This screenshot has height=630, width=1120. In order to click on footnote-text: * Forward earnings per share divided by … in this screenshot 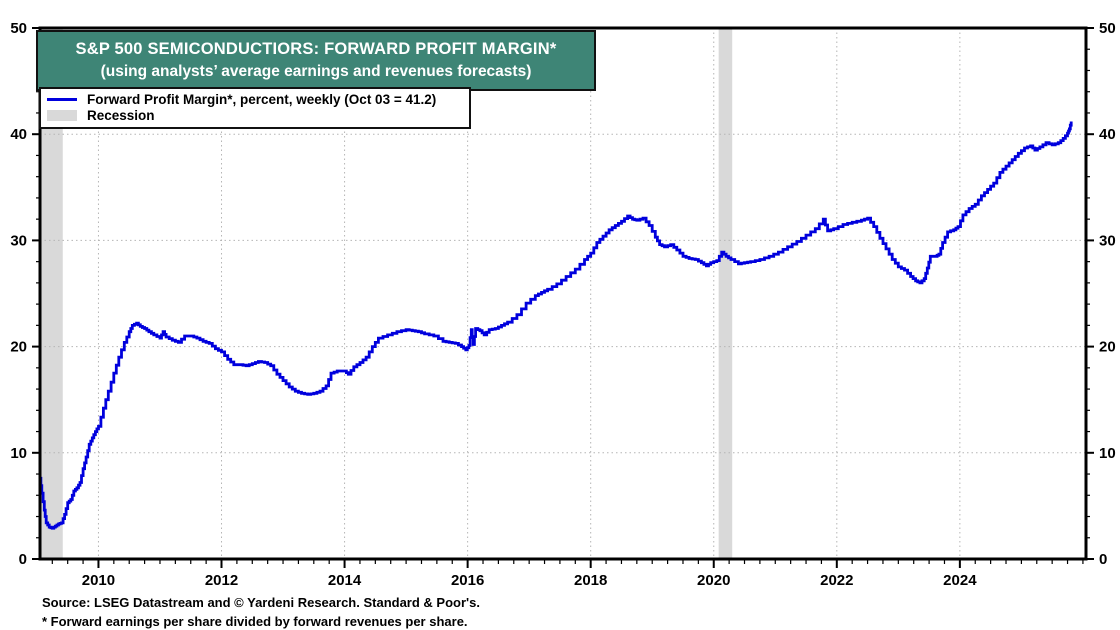, I will do `click(255, 621)`.